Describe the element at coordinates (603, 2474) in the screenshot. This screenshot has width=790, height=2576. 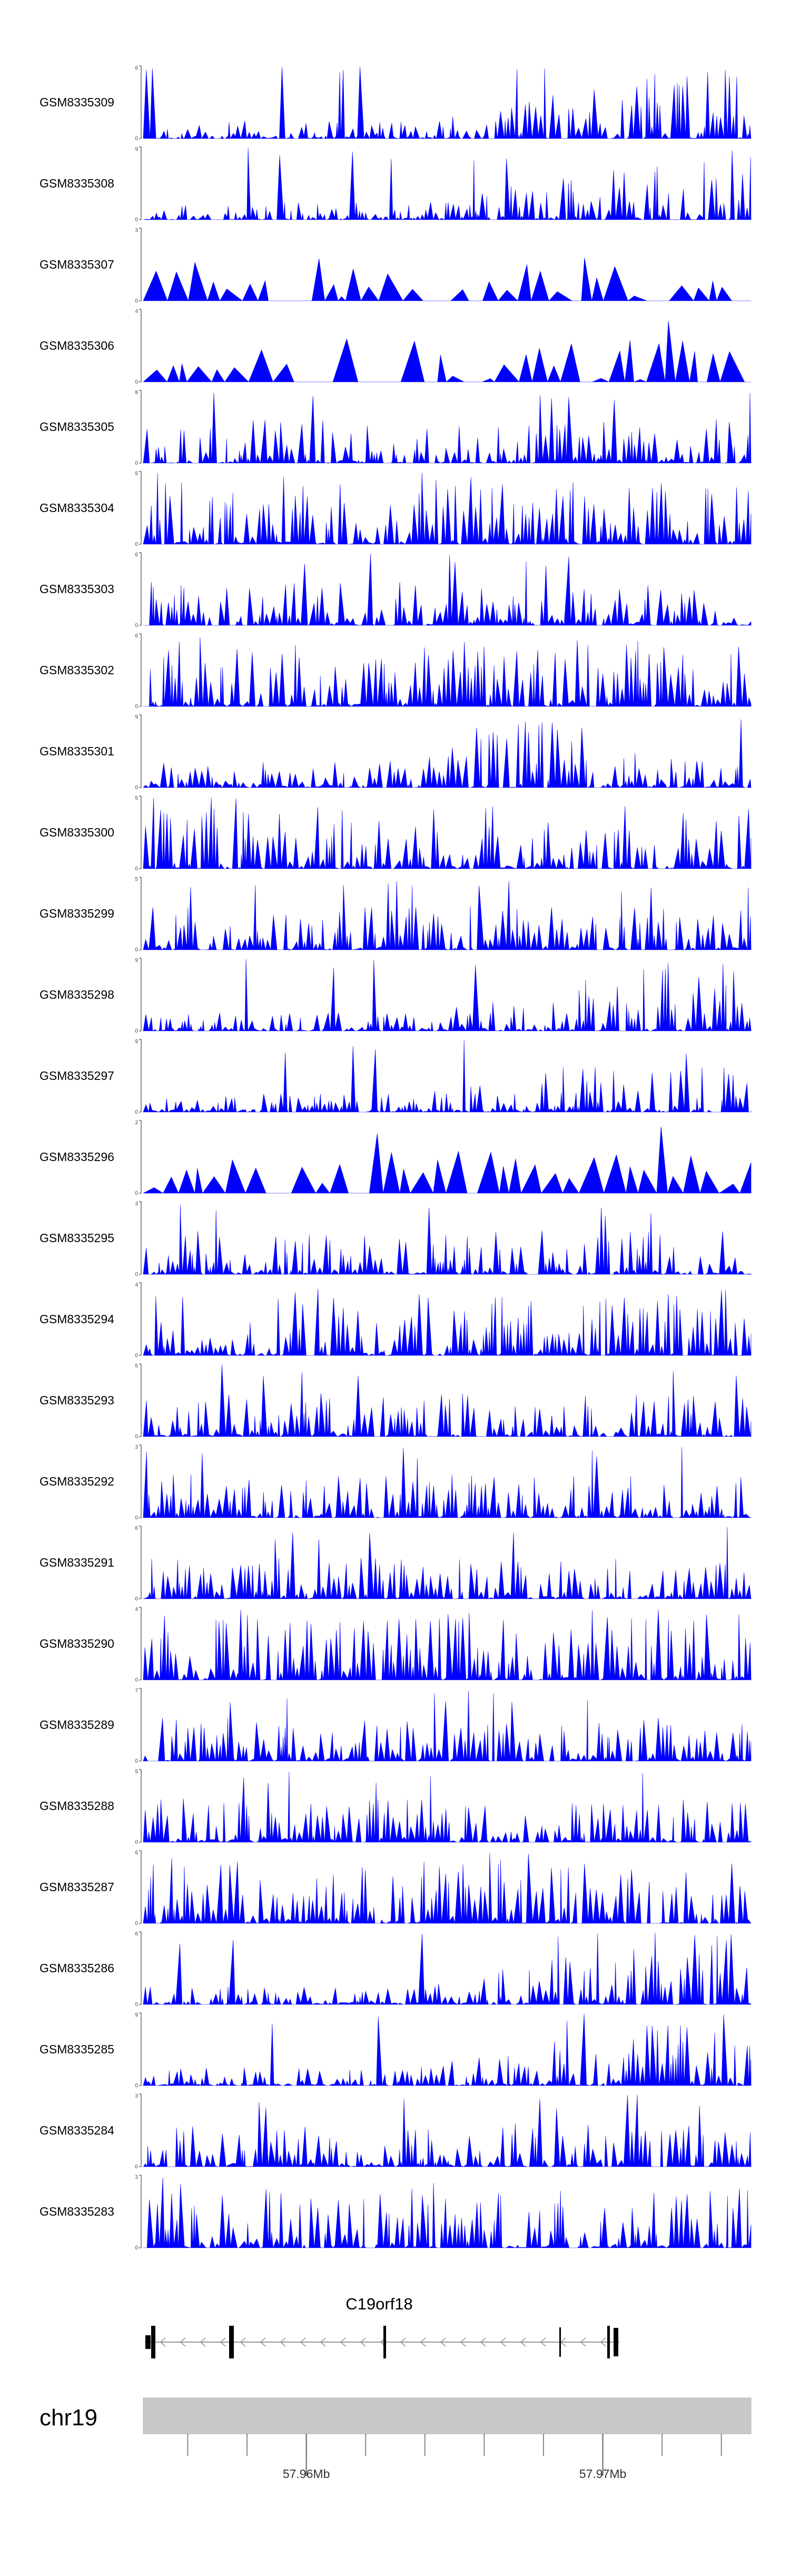
I see `chromosome-tick-label: 57.97Mb` at that location.